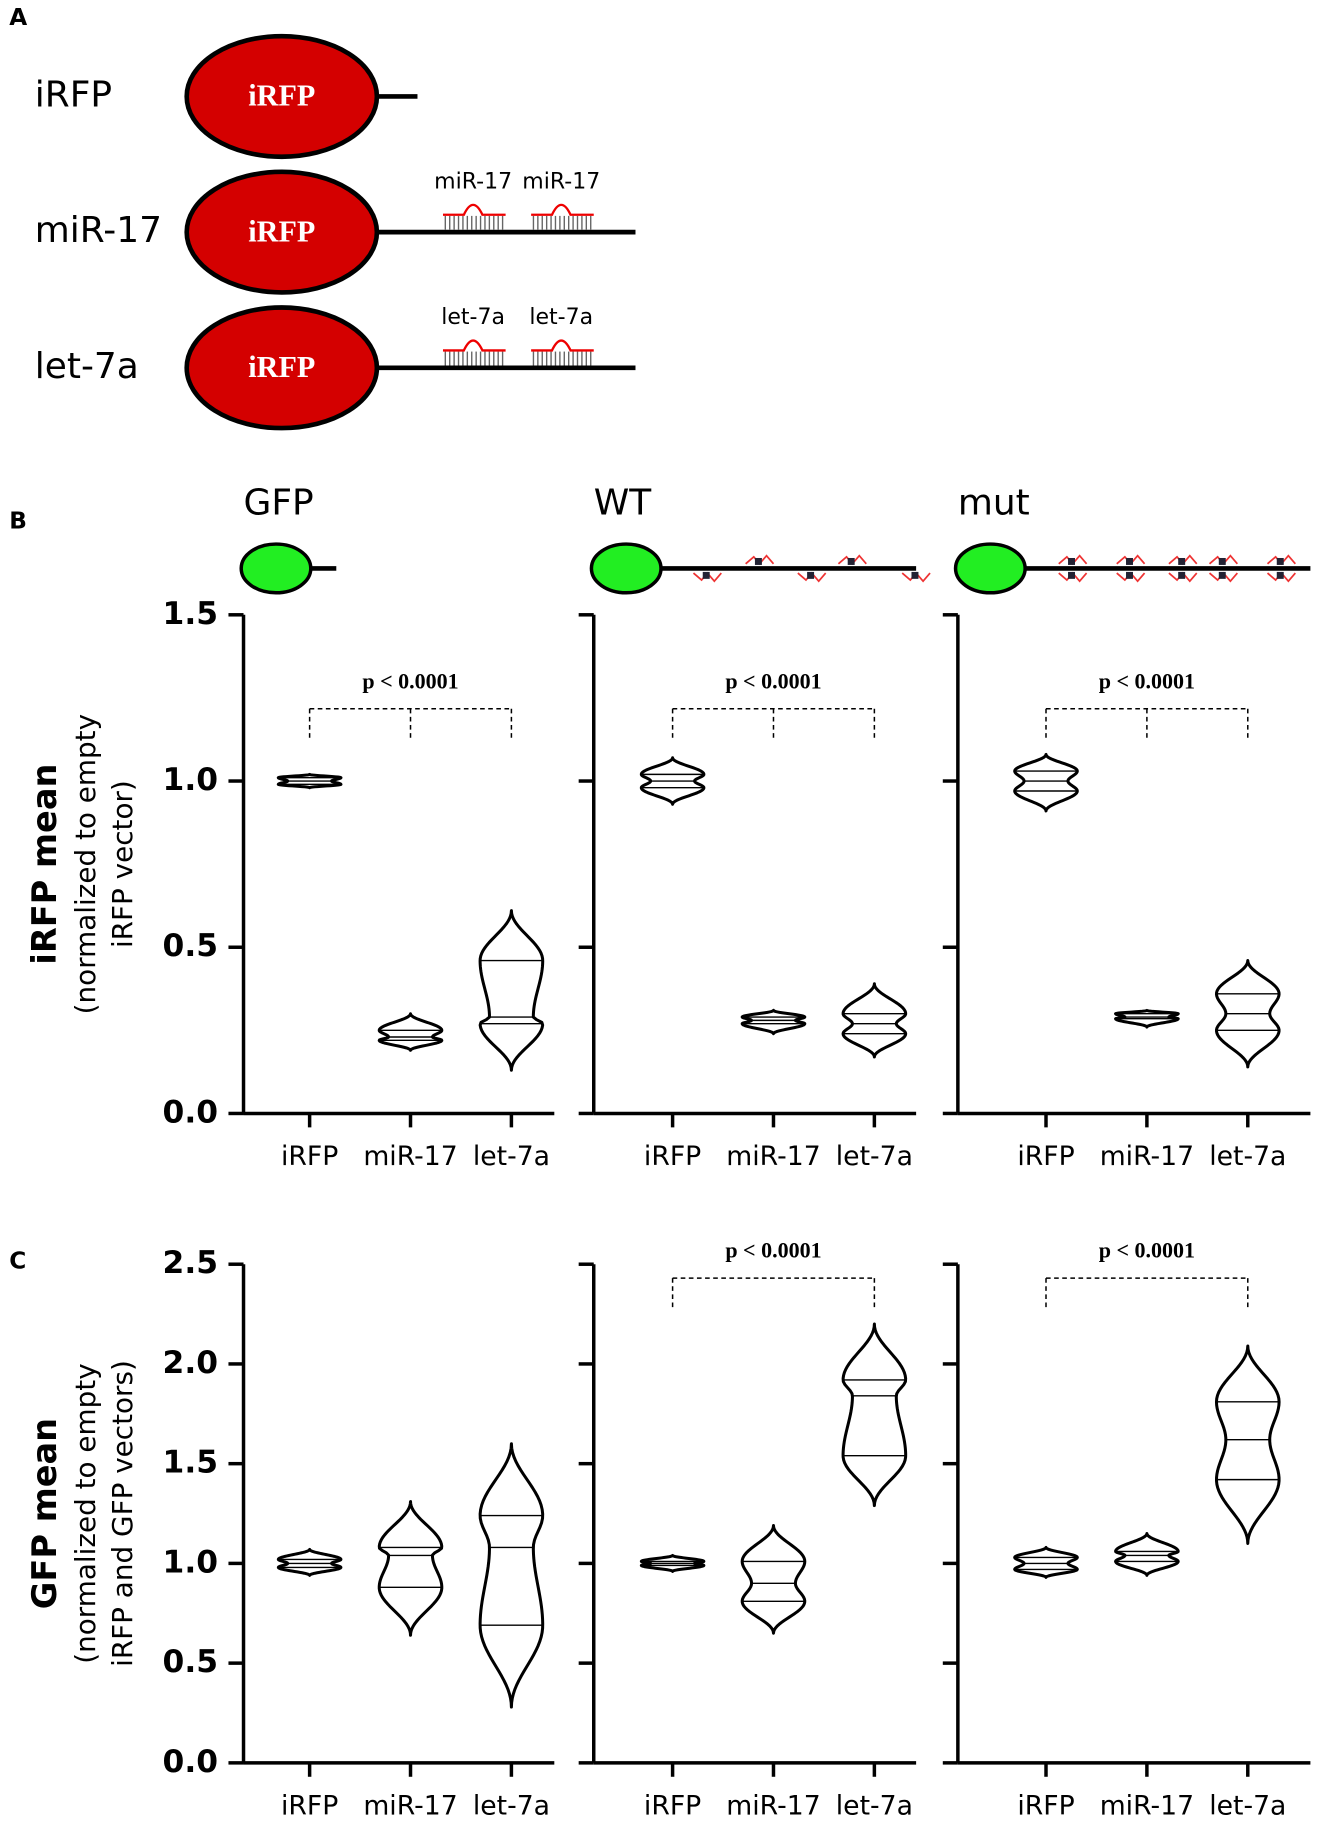 The height and width of the screenshot is (1828, 1322). Describe the element at coordinates (994, 503) in the screenshot. I see `panel-title: mut` at that location.